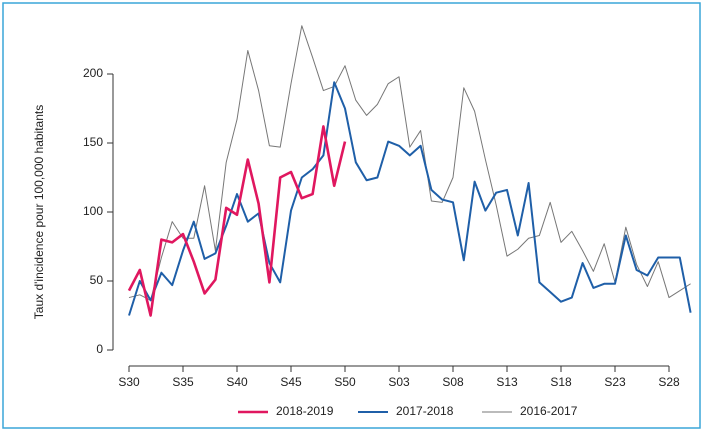 The width and height of the screenshot is (704, 432). What do you see at coordinates (93, 73) in the screenshot?
I see `y-tick-label: 200` at bounding box center [93, 73].